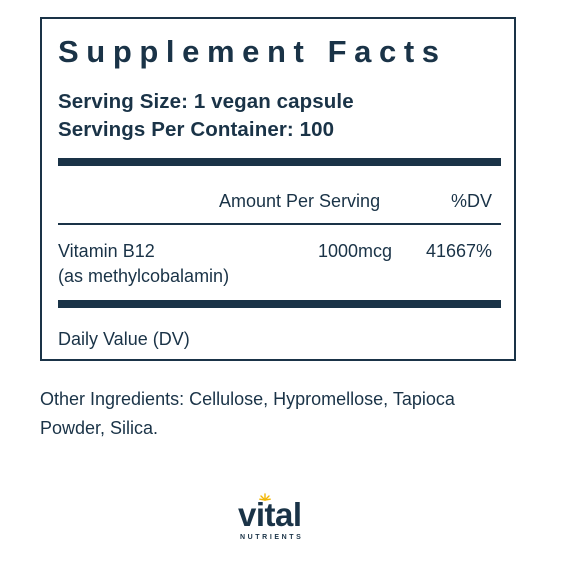 The width and height of the screenshot is (561, 562). I want to click on nutrient-form: (as methylcobalamin), so click(144, 276).